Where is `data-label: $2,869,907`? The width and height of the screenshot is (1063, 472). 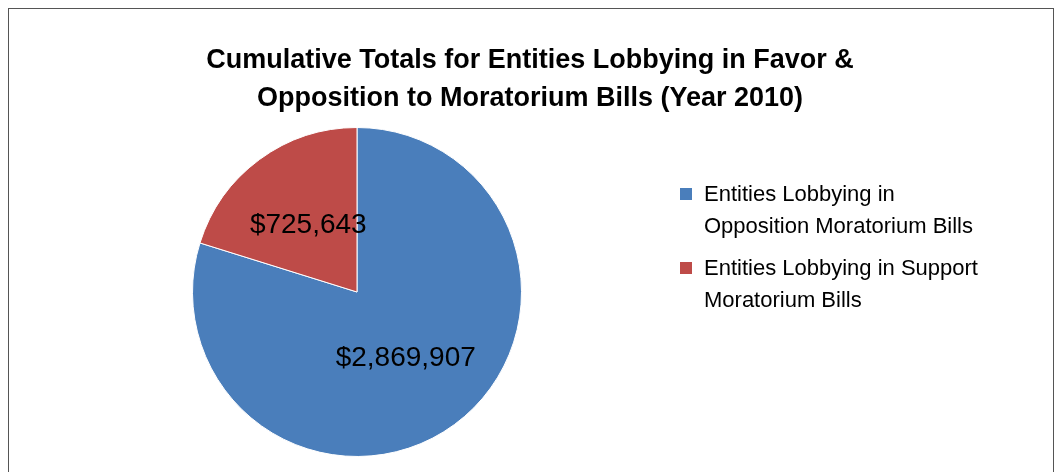 data-label: $2,869,907 is located at coordinates (405, 356).